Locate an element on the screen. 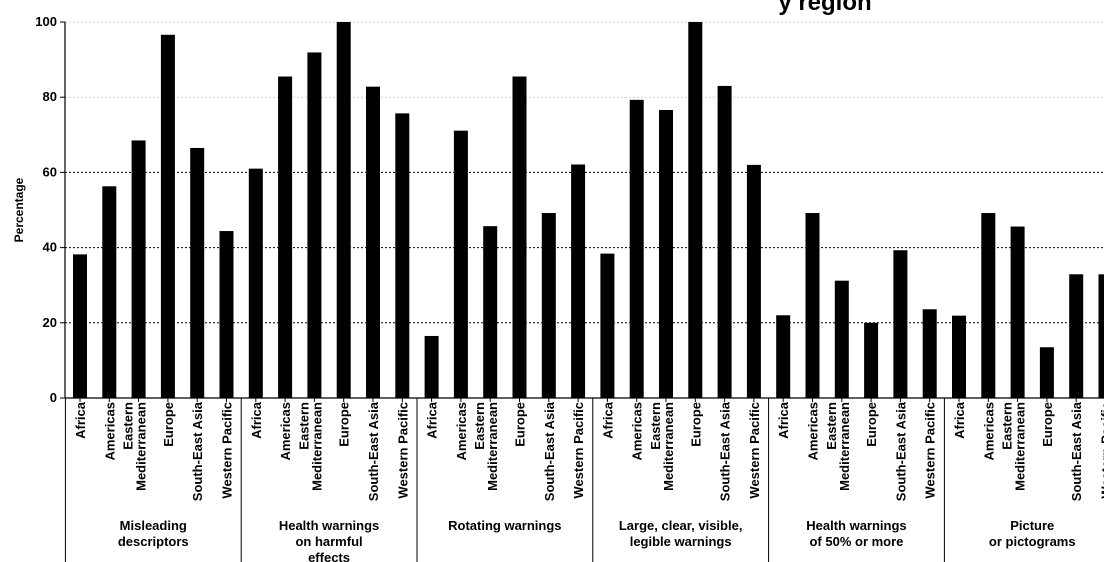  group-label-4: of 50% or more is located at coordinates (856, 541).